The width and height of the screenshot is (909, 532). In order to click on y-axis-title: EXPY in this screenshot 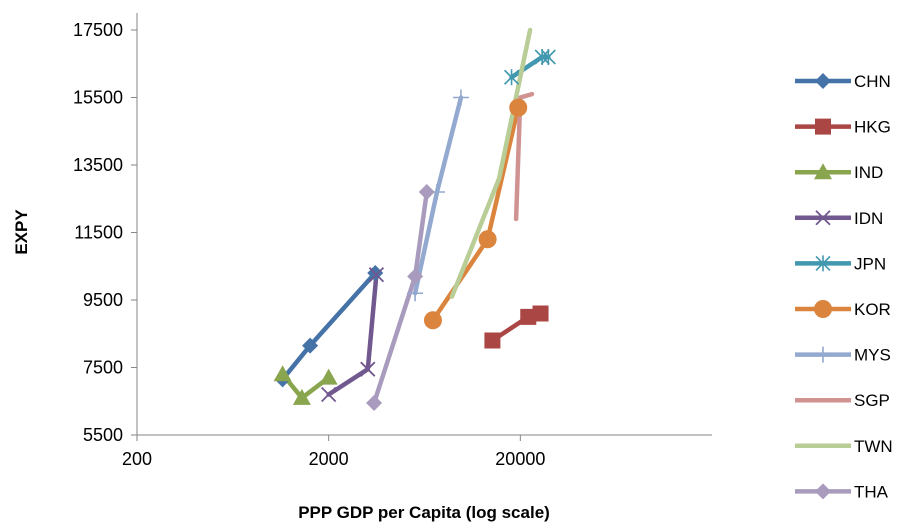, I will do `click(21, 232)`.